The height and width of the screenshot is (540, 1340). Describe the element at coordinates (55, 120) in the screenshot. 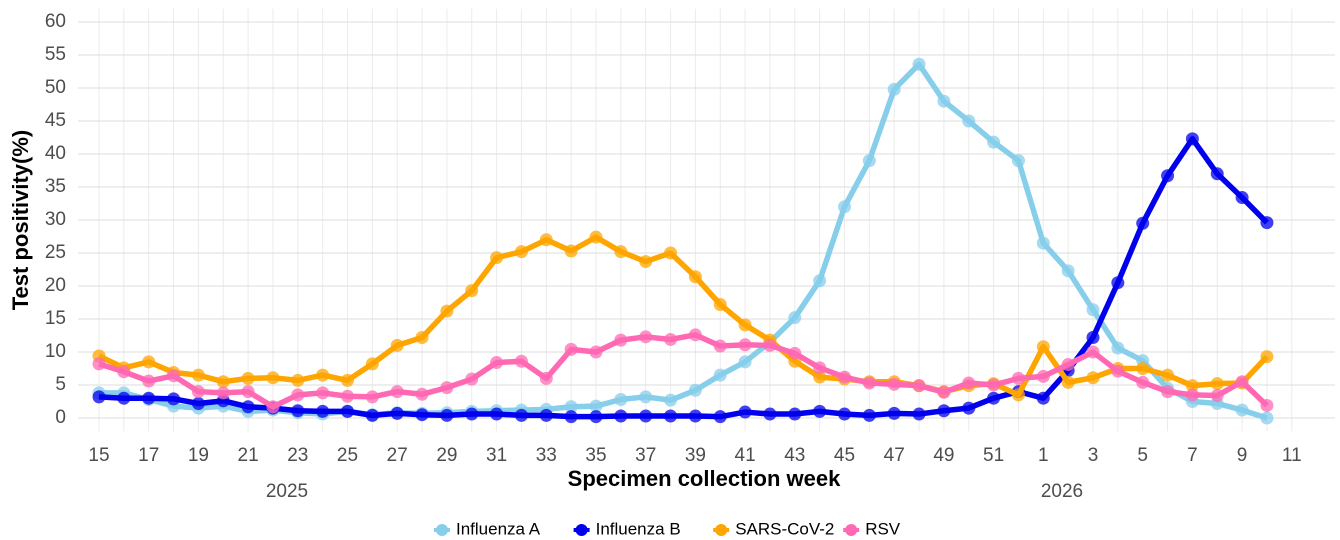

I see `y-tick-label: 45` at that location.